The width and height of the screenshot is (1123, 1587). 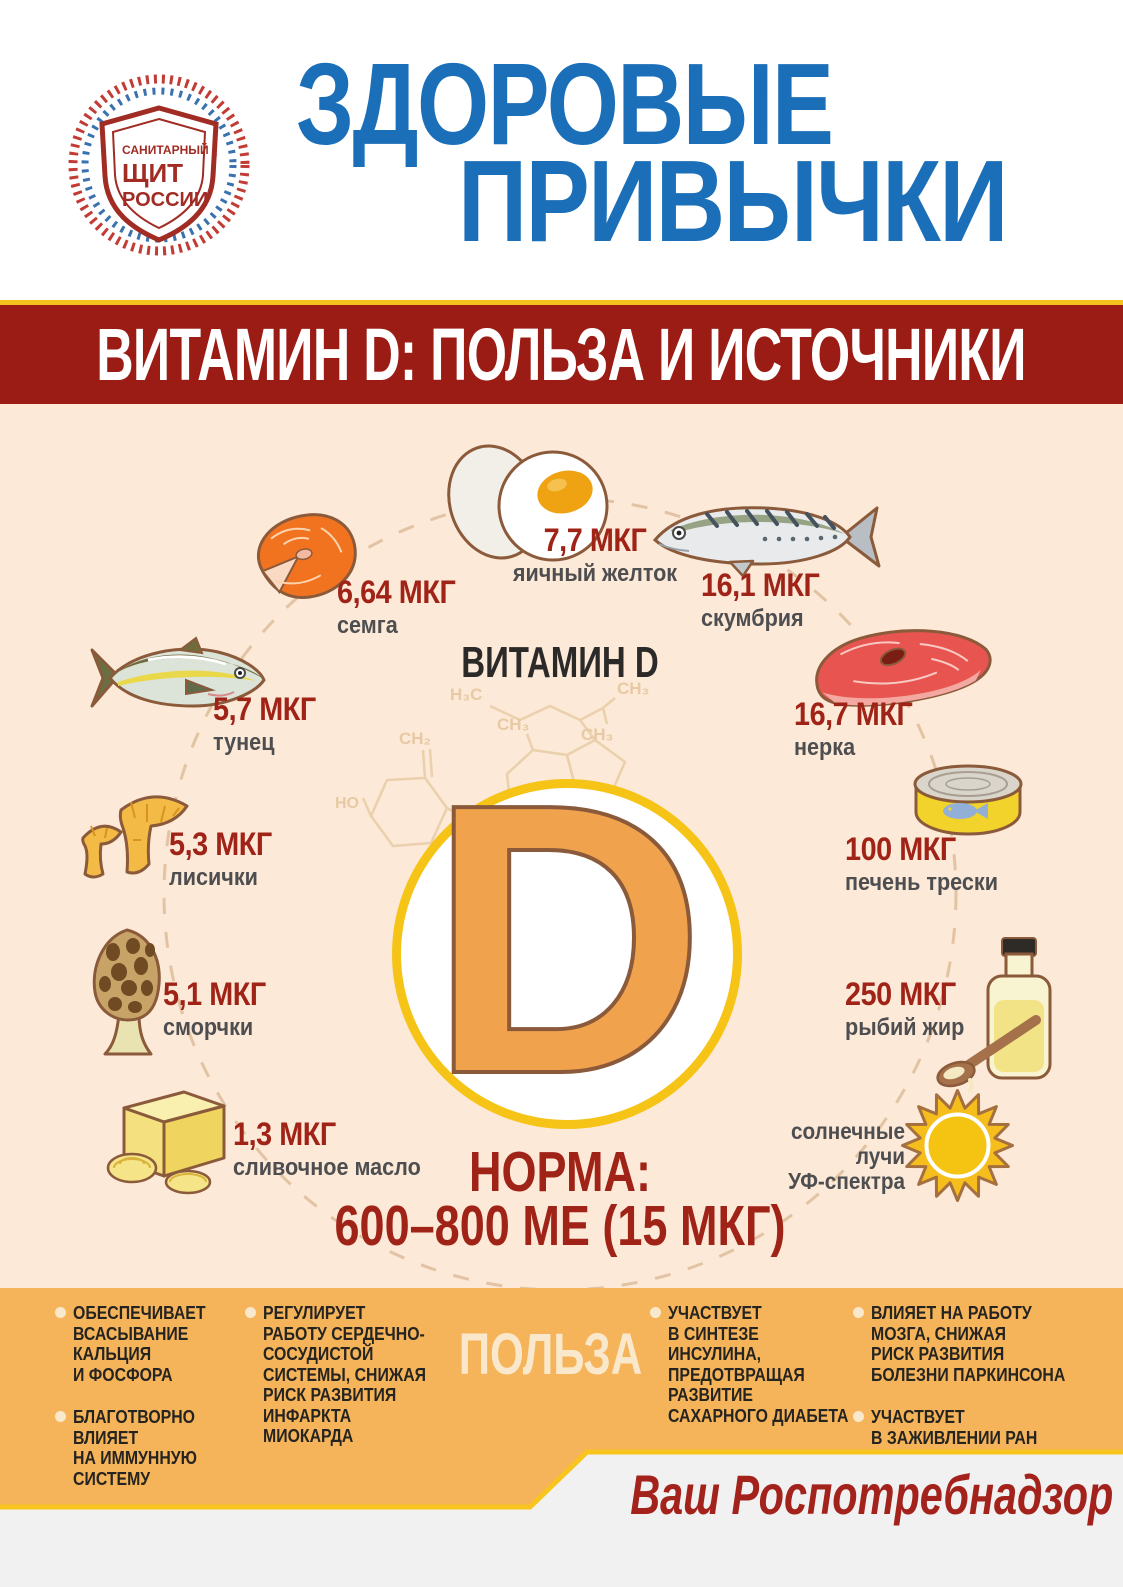 What do you see at coordinates (561, 1399) in the screenshot?
I see `benefits-band` at bounding box center [561, 1399].